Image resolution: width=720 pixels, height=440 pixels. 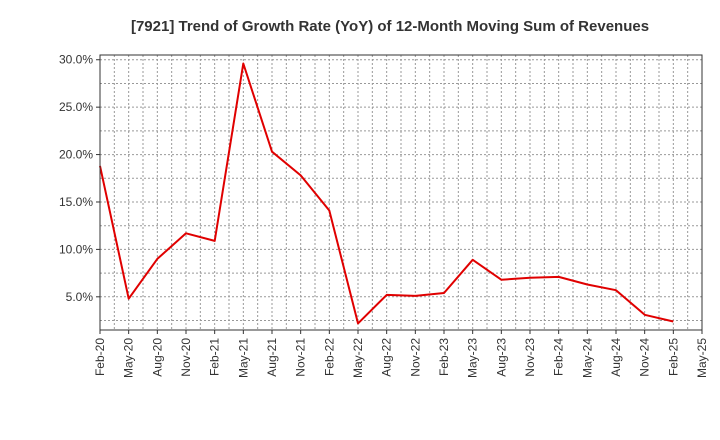 I want to click on x-tick-label: Feb-22, so click(x=329, y=357).